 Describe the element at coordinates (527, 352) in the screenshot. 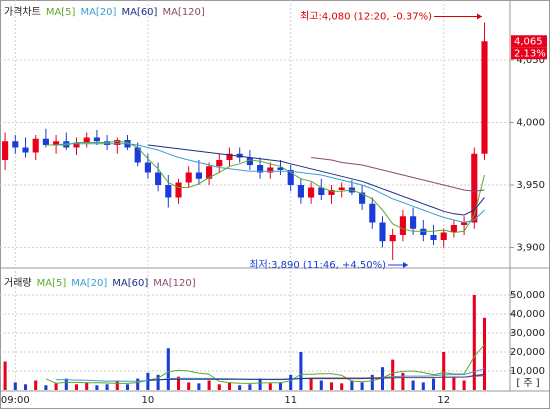

I see `y-tick-label: 20,000` at that location.